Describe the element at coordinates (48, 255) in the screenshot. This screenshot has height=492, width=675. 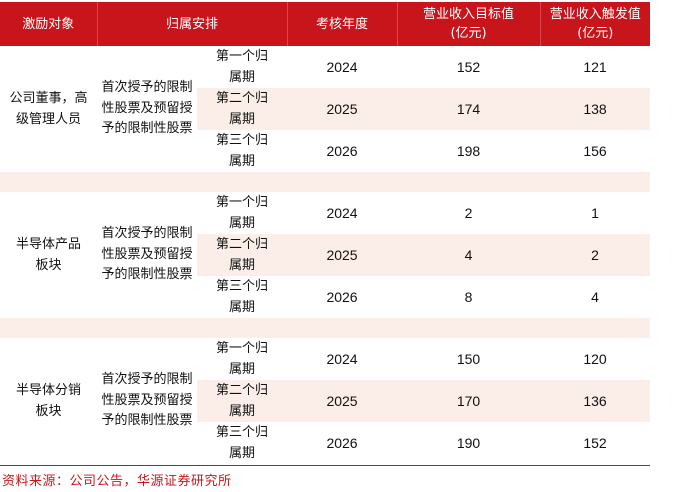
I see `target-cell: 半导体产品板块` at that location.